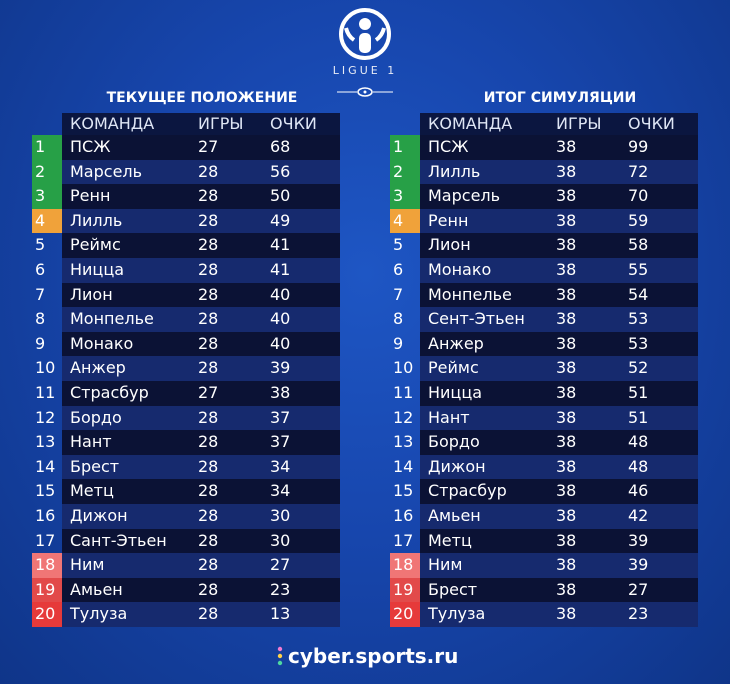 This screenshot has height=684, width=730. I want to click on row-content: Монпелье 28 40, so click(201, 319).